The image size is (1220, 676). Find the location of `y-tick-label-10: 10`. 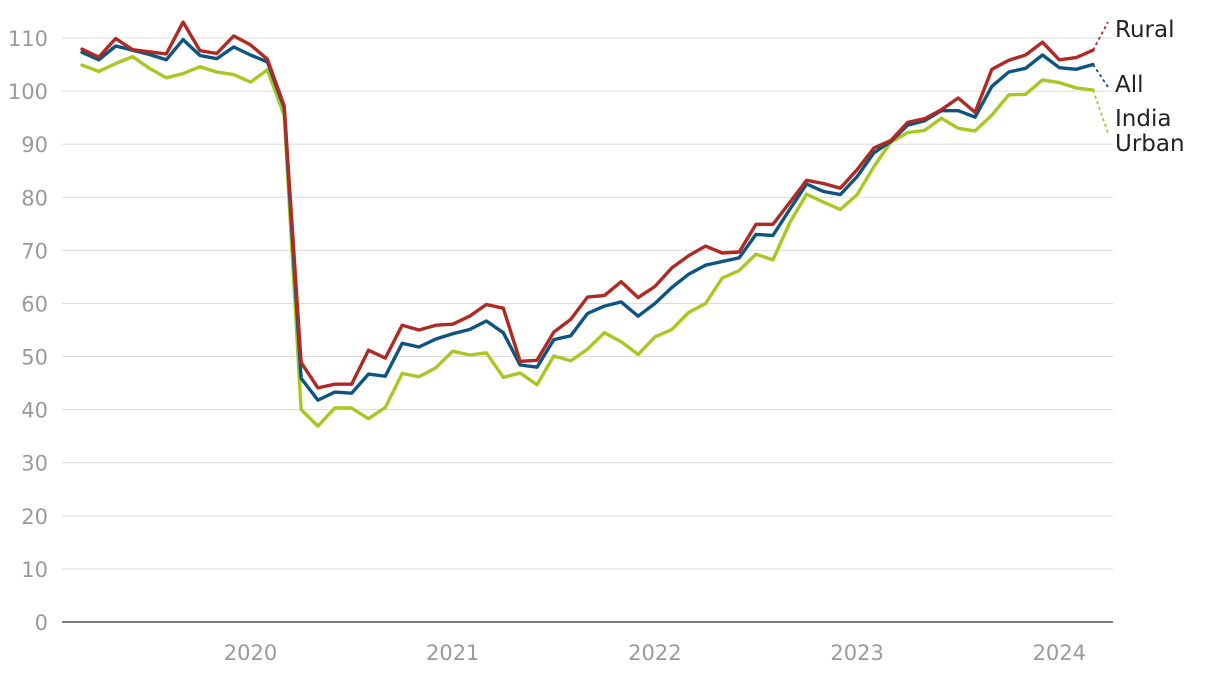

y-tick-label-10: 10 is located at coordinates (34, 570).